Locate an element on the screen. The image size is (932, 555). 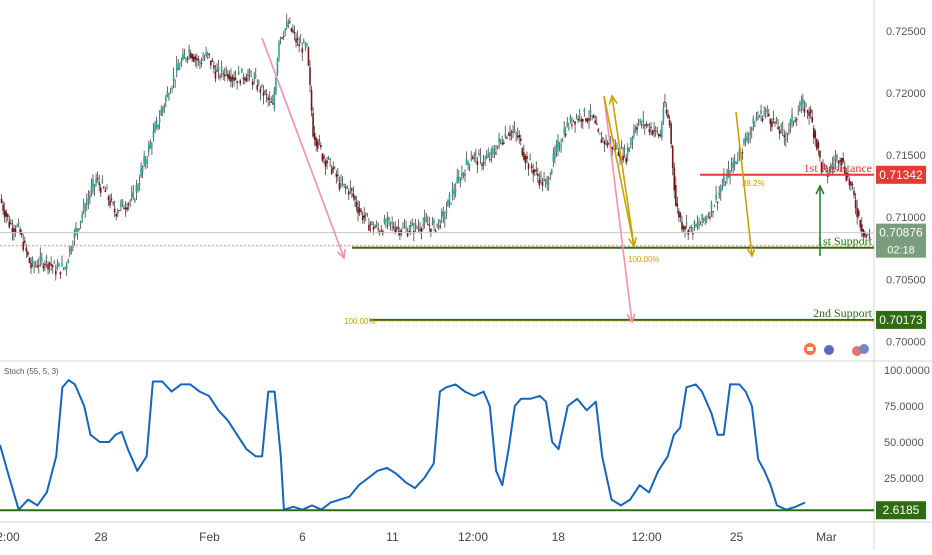
gold-arrow is located at coordinates (619, 171).